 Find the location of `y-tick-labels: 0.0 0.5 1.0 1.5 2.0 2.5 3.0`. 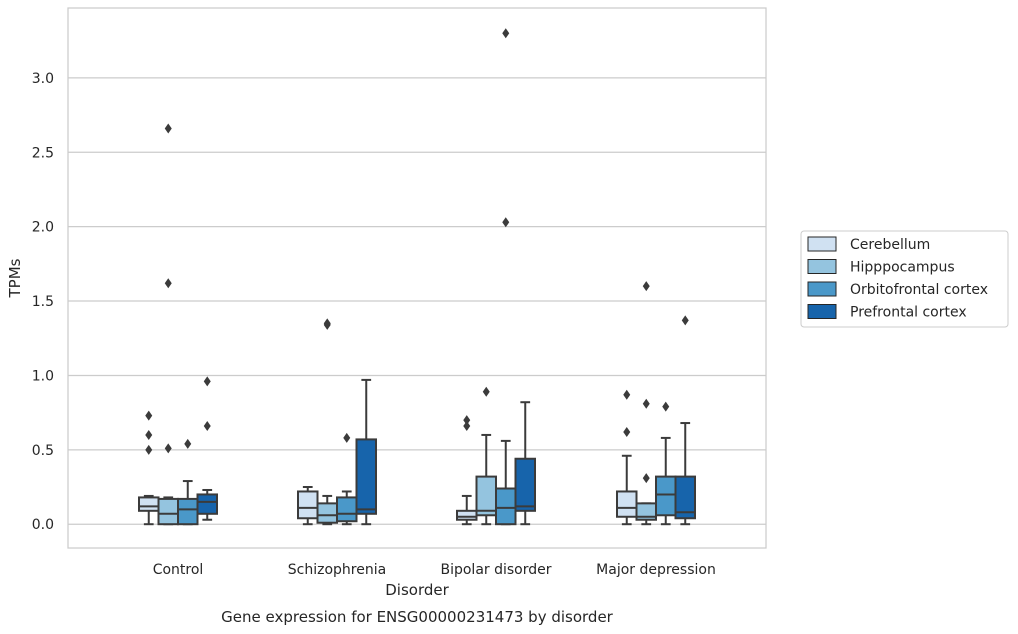

y-tick-labels: 0.0 0.5 1.0 1.5 2.0 2.5 3.0 is located at coordinates (43, 302).